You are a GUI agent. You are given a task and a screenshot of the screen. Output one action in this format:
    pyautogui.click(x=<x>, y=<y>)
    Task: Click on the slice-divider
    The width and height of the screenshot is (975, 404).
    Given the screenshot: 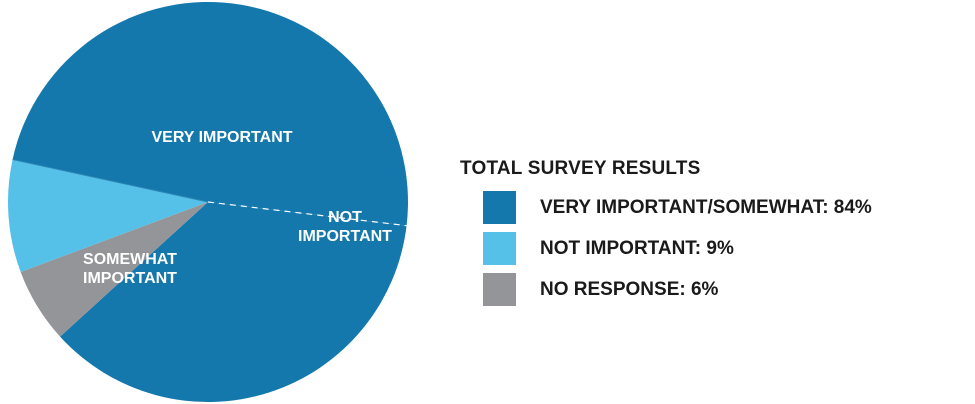 What is the action you would take?
    pyautogui.click(x=110, y=181)
    